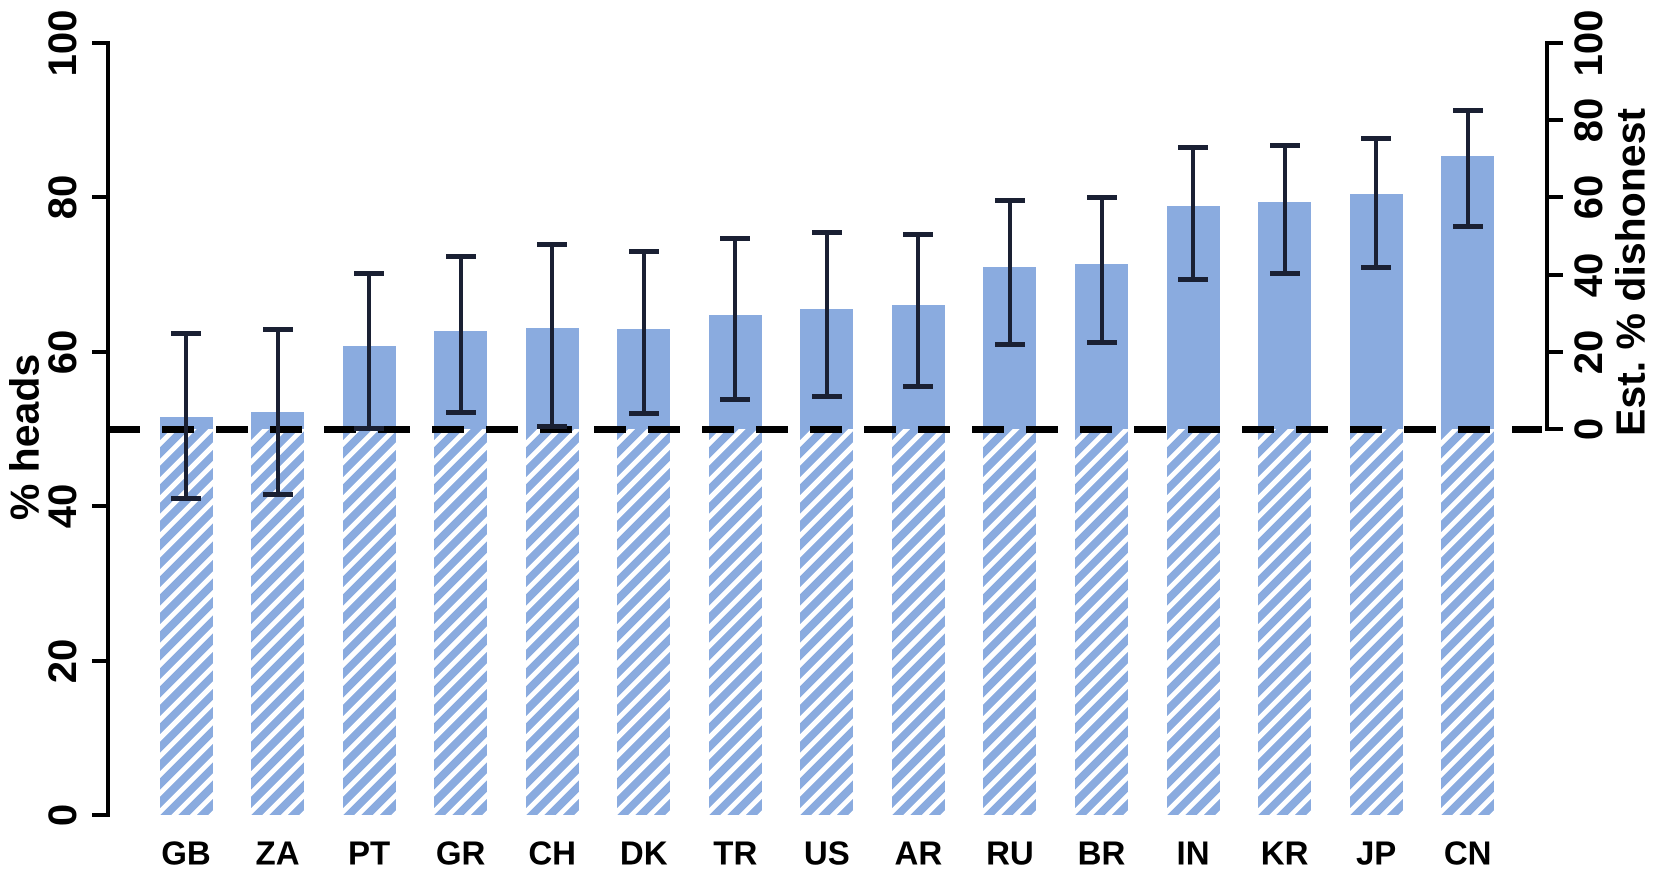 The width and height of the screenshot is (1657, 875). What do you see at coordinates (1467, 853) in the screenshot?
I see `x-tick-label-cn: CN` at bounding box center [1467, 853].